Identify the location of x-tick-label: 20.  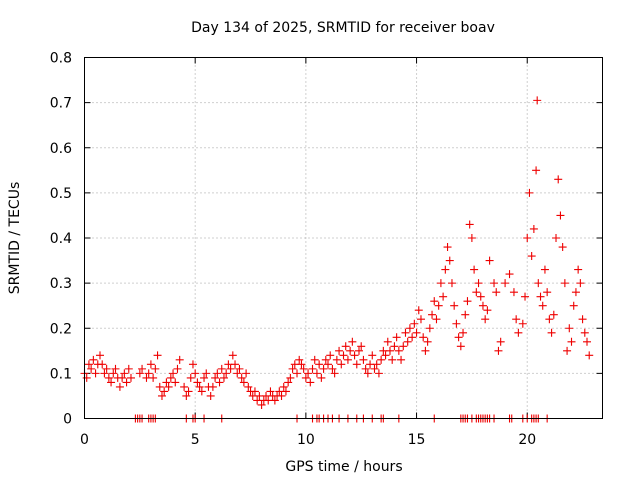
(527, 440).